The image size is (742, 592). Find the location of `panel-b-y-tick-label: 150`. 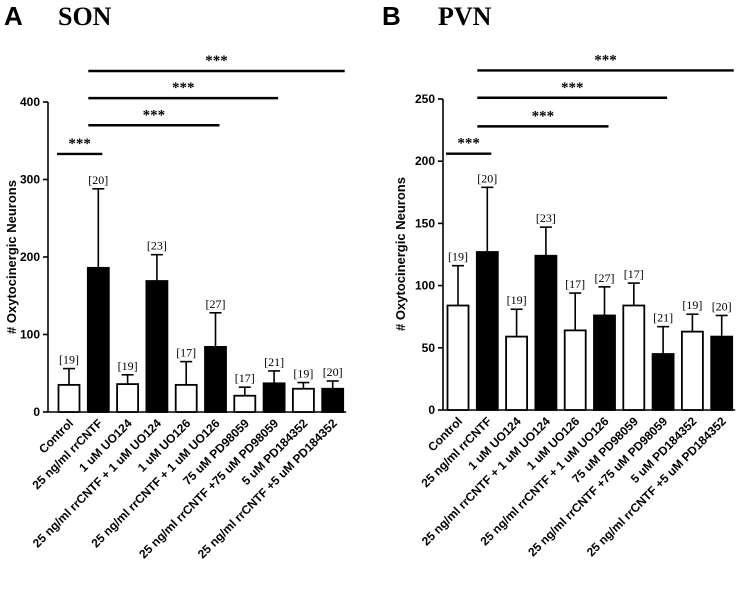

panel-b-y-tick-label: 150 is located at coordinates (425, 223).